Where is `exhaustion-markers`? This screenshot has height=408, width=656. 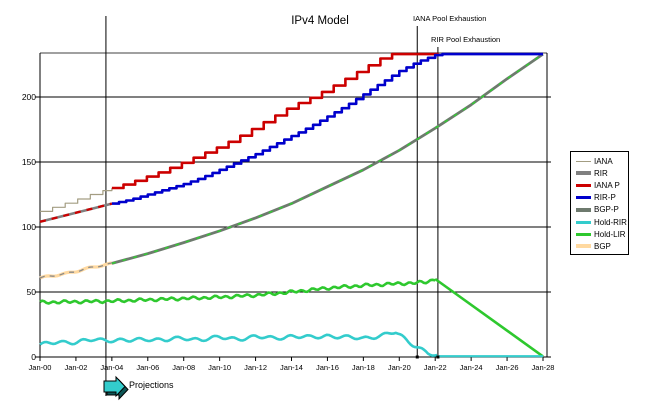
exhaustion-markers is located at coordinates (427, 357).